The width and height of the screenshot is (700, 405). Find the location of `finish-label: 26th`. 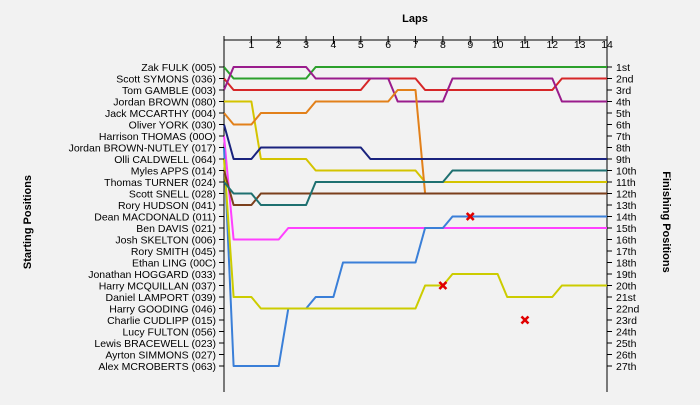

finish-label: 26th is located at coordinates (626, 355).